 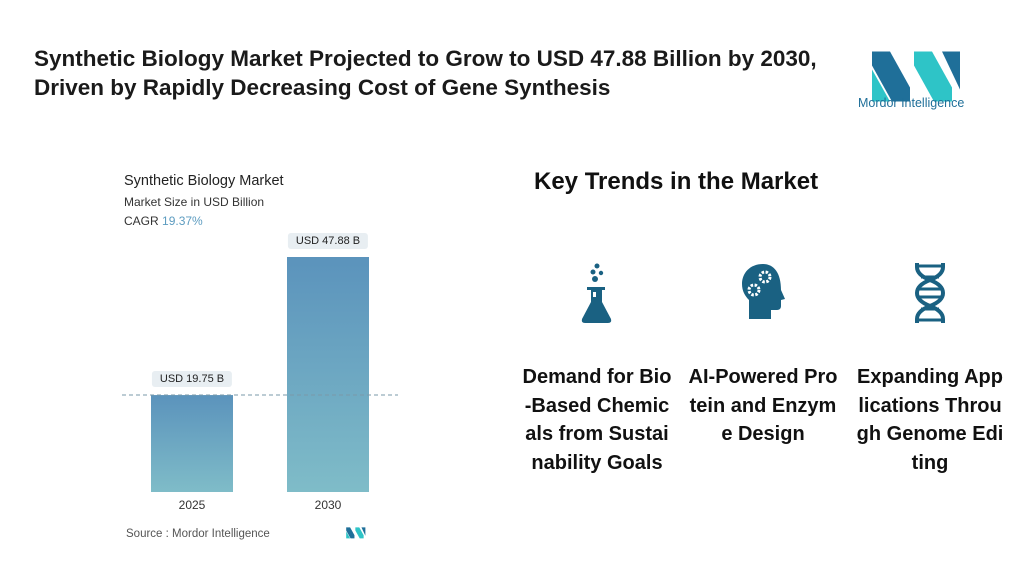 What do you see at coordinates (328, 374) in the screenshot?
I see `bar-2030` at bounding box center [328, 374].